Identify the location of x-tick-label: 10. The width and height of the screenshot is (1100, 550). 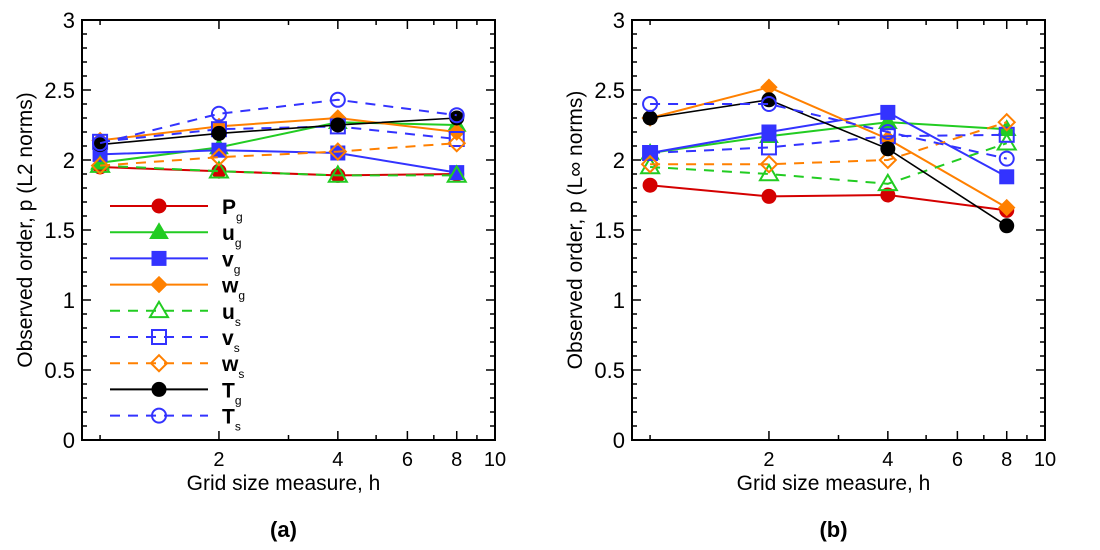
(495, 460).